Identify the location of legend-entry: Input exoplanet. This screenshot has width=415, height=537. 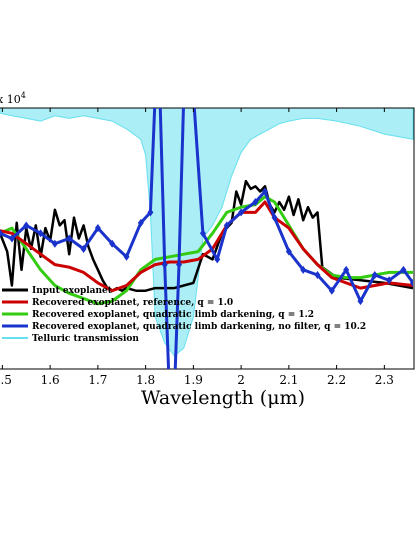
(72, 291).